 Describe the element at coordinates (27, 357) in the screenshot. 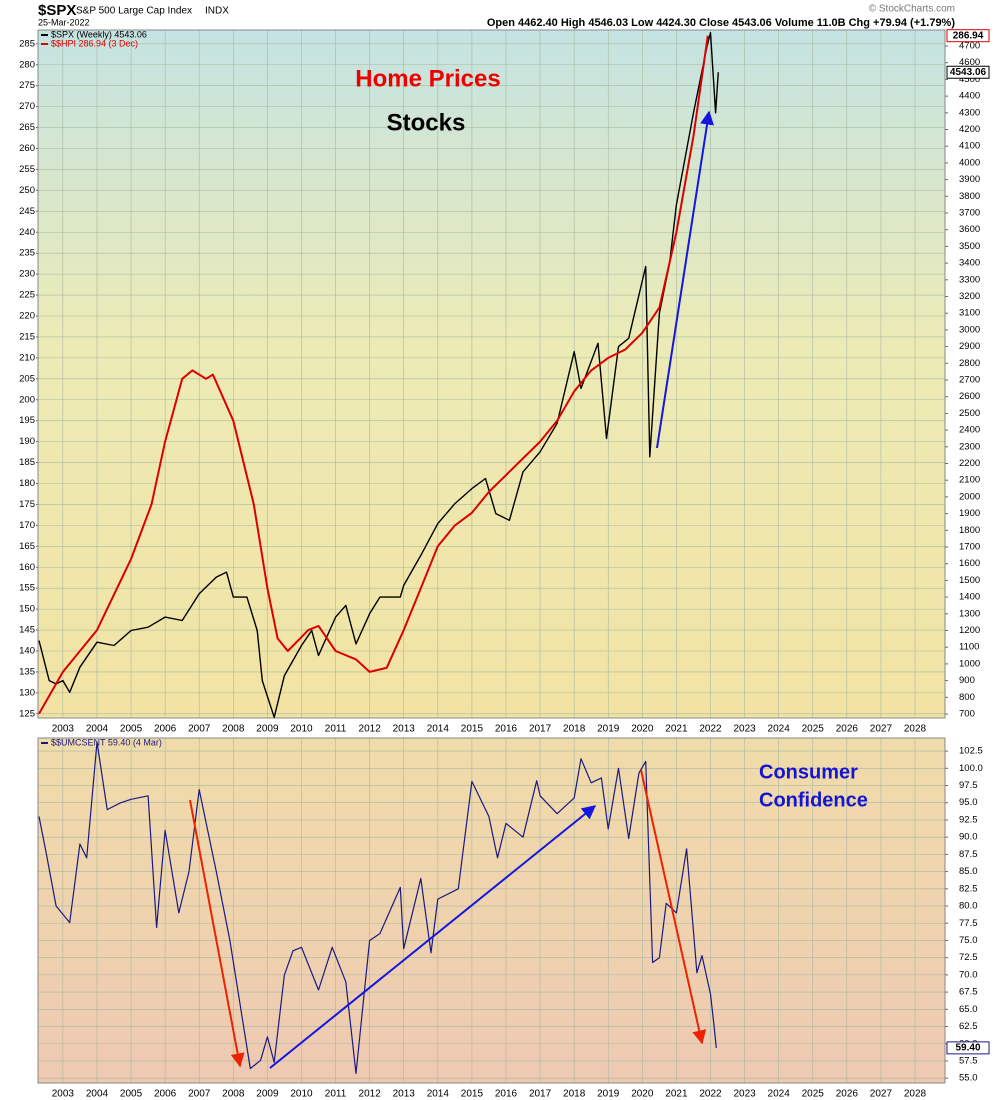

I see `y-tick-label: 210` at that location.